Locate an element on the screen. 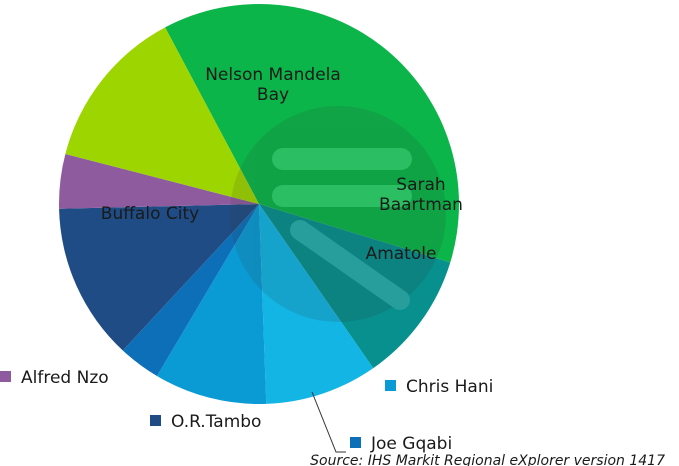 This screenshot has height=466, width=679. legend-item-alfred-nzo: Alfred Nzo is located at coordinates (54, 378).